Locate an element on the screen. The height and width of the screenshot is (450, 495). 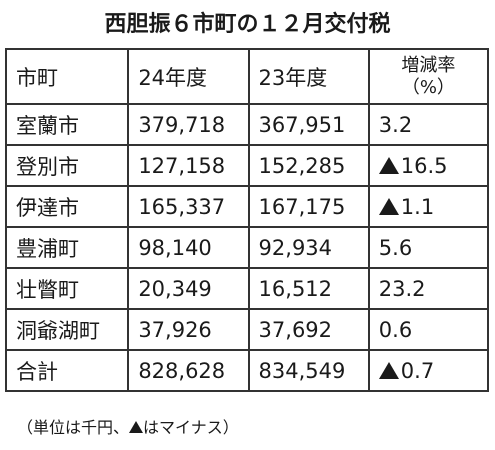
table-row-total: 合計 828,628 834,549 0.7 is located at coordinates (247, 370).